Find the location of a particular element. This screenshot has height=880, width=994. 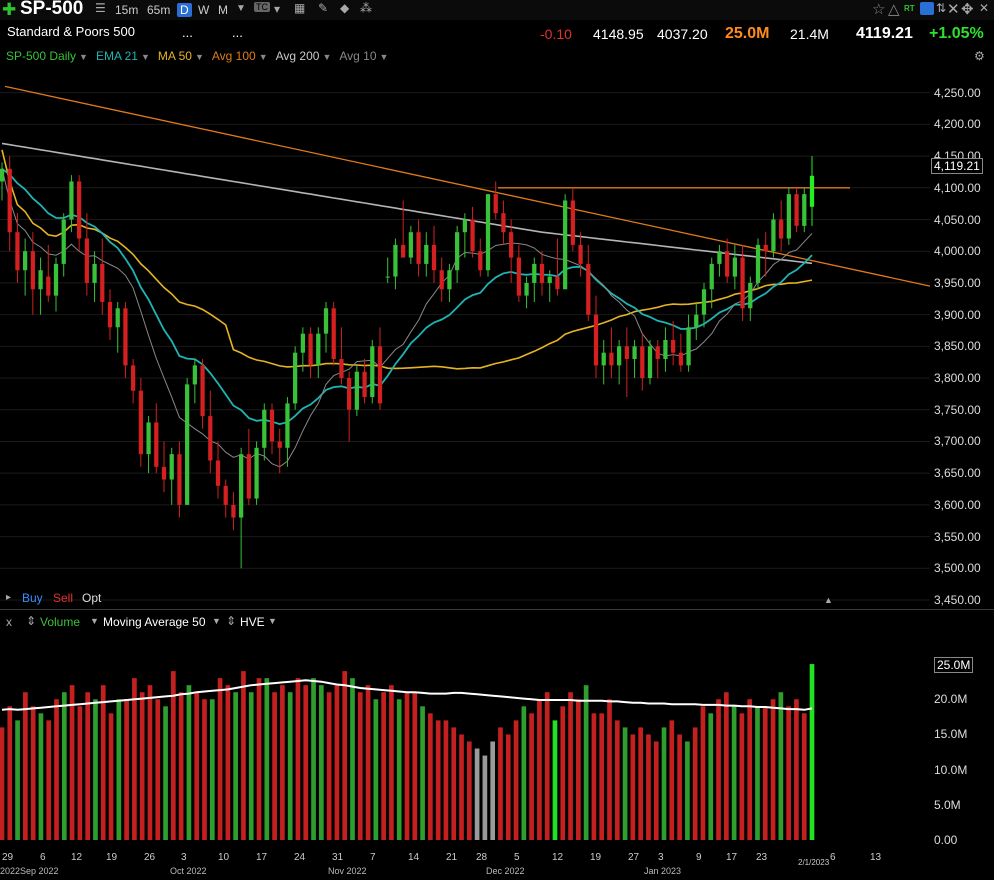

indicator-icon: ▾ is located at coordinates (277, 9).